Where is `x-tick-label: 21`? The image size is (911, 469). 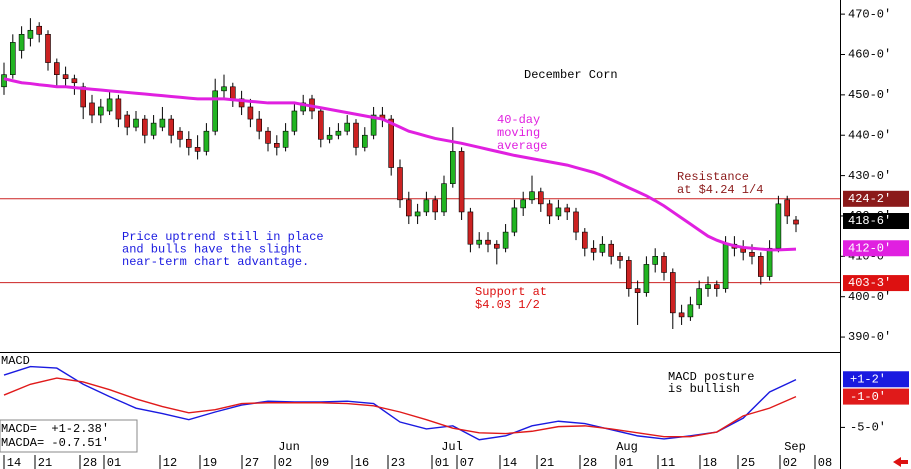
x-tick-label: 21 is located at coordinates (547, 462).